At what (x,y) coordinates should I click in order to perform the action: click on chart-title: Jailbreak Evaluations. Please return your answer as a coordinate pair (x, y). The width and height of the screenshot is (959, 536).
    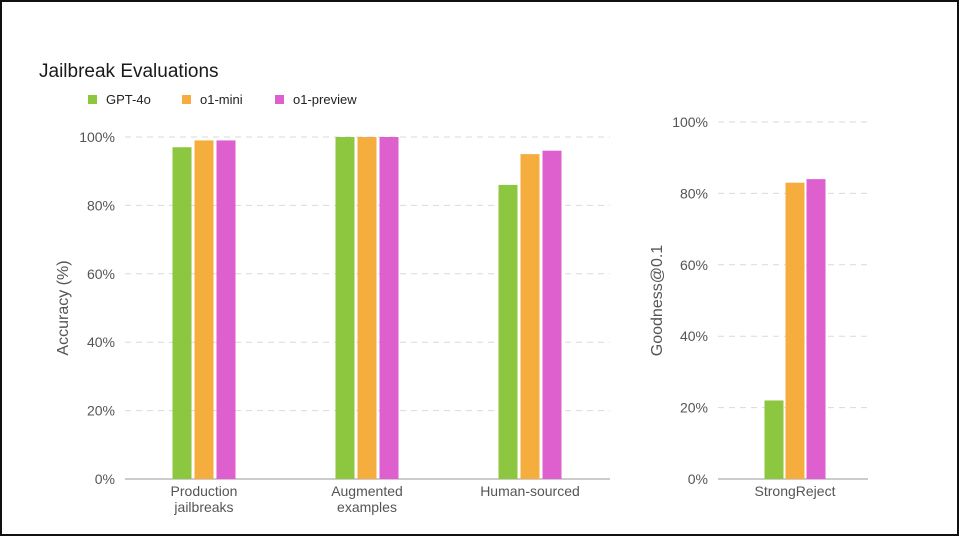
    Looking at the image, I should click on (129, 71).